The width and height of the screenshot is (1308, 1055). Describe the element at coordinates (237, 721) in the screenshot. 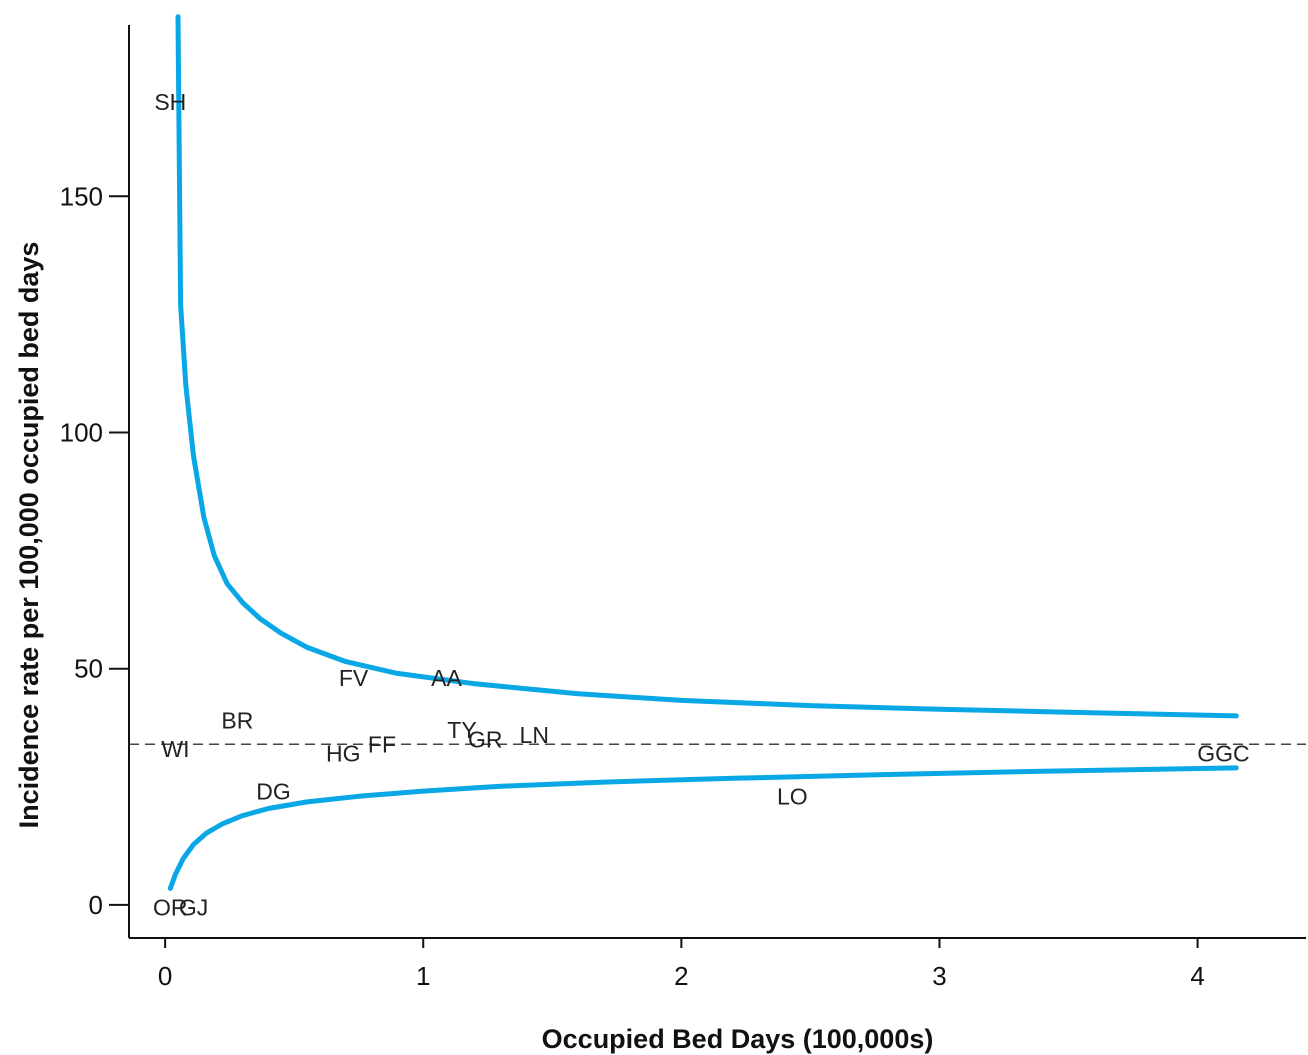

I see `point-label-br: BR` at that location.